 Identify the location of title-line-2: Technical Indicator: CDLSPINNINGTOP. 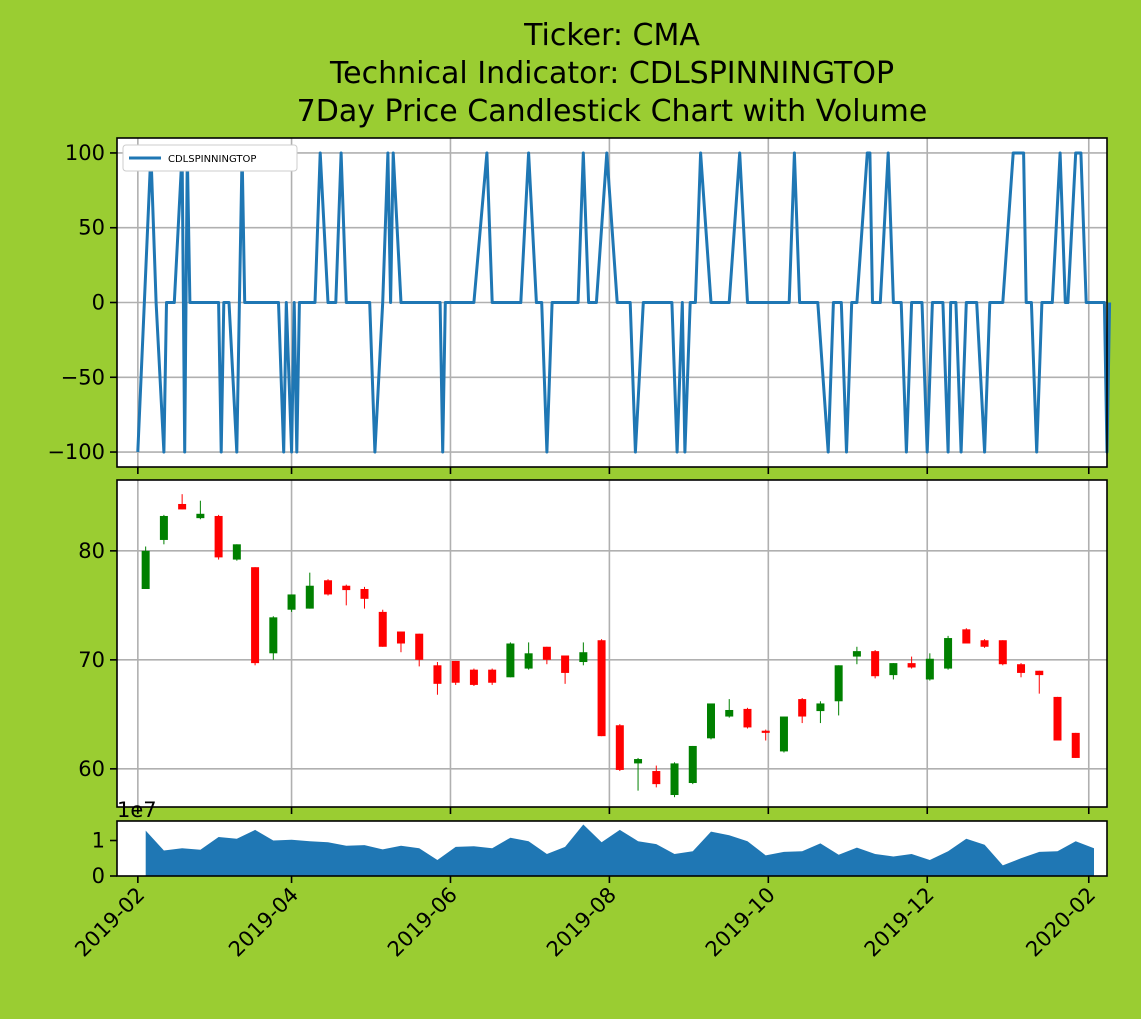
(611, 73).